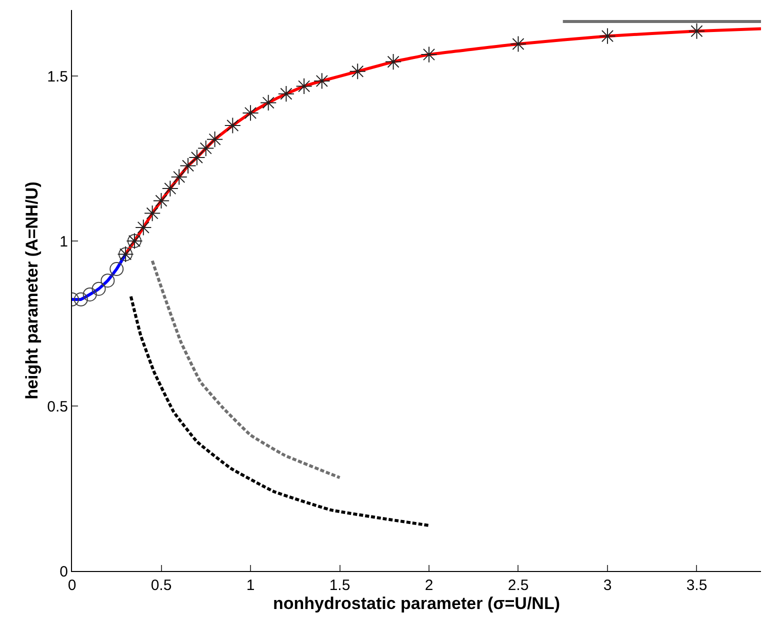 This screenshot has height=627, width=763. What do you see at coordinates (429, 585) in the screenshot?
I see `x-tick-label: 2` at bounding box center [429, 585].